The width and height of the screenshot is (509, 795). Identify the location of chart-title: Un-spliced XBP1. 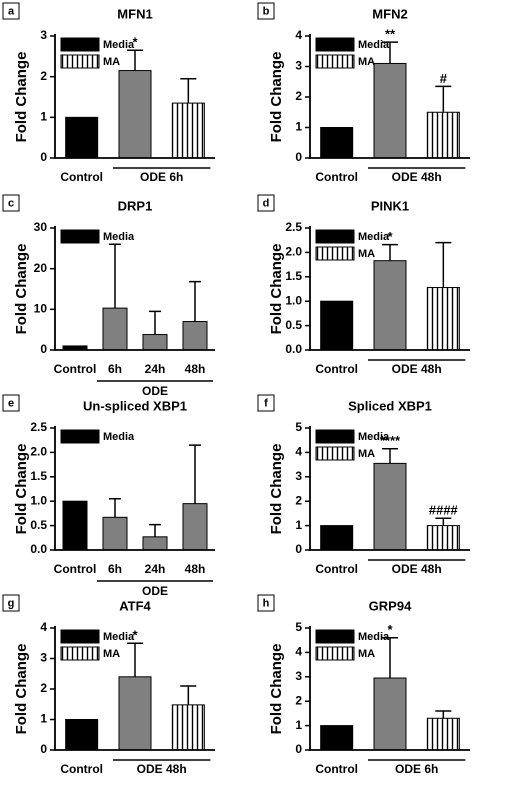
(135, 405).